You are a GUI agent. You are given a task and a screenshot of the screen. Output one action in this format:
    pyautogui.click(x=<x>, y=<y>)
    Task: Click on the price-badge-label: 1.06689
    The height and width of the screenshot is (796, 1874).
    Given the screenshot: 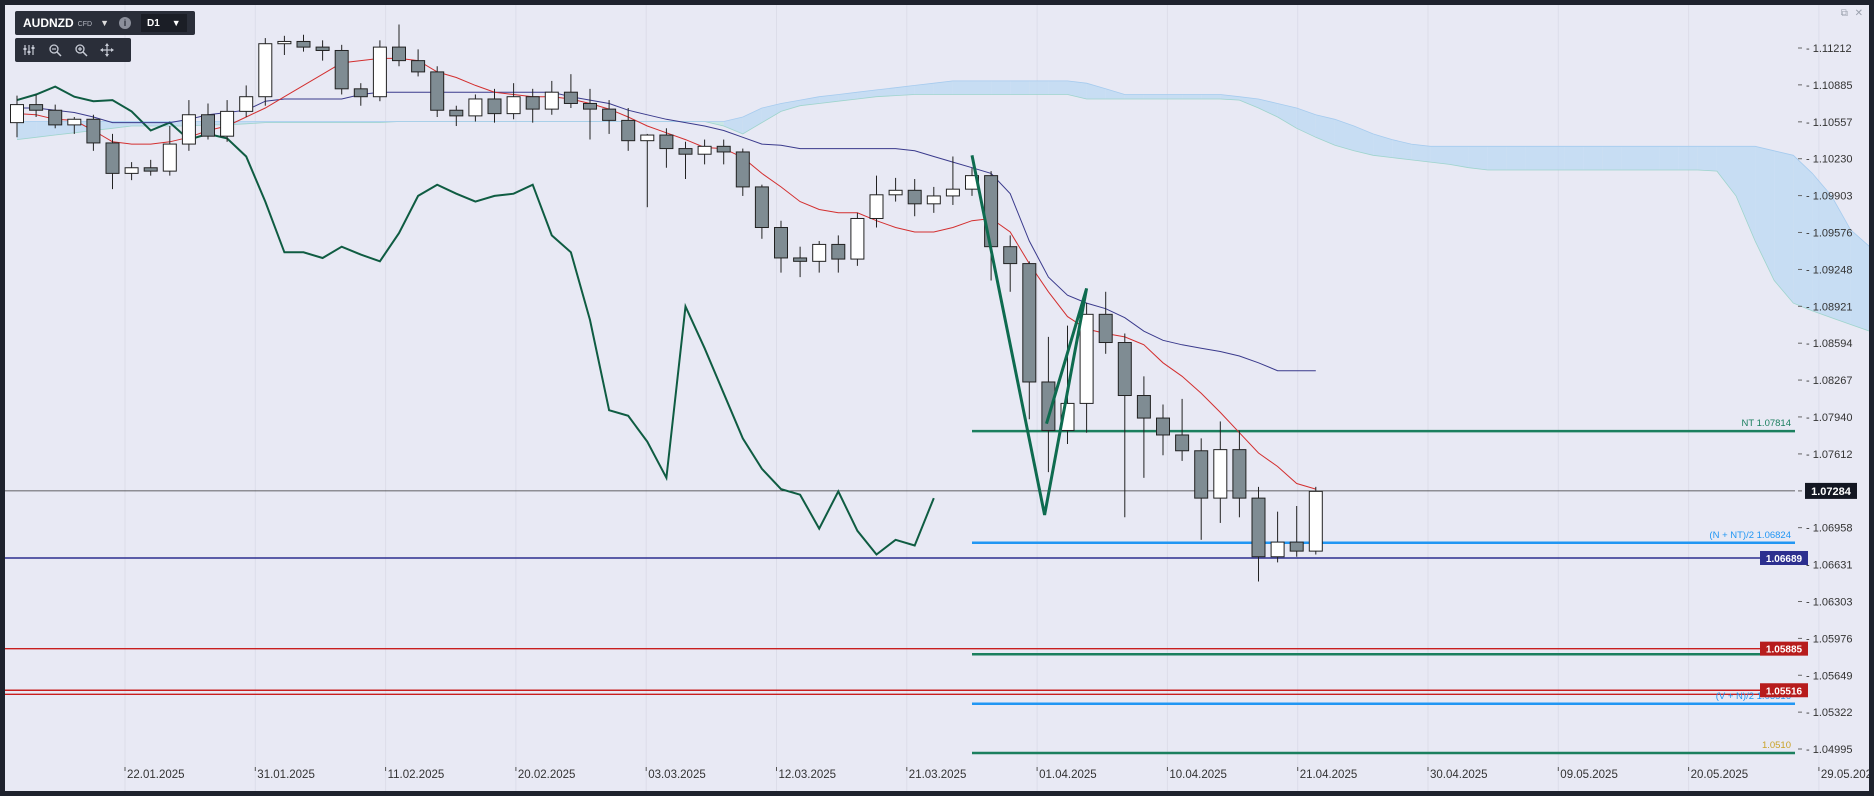 What is the action you would take?
    pyautogui.click(x=1784, y=559)
    